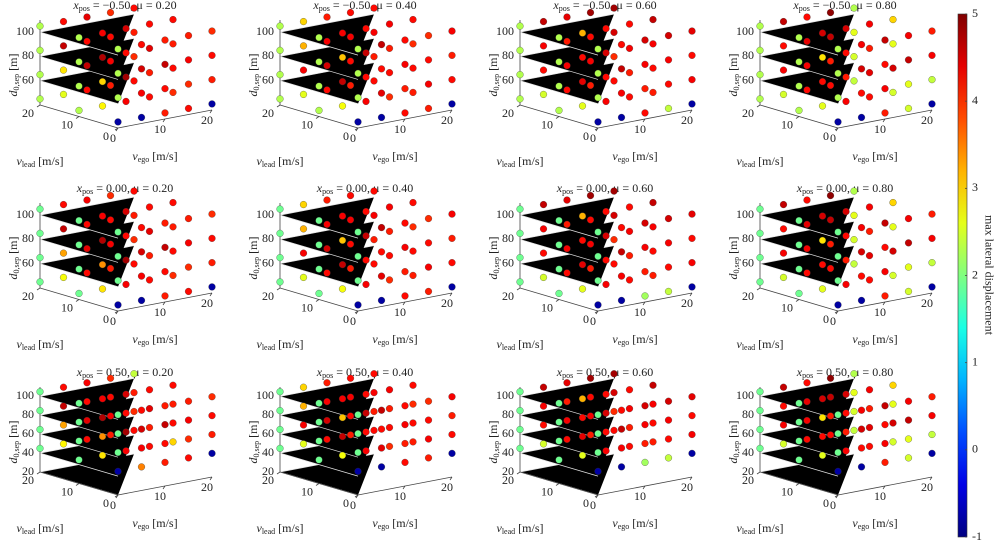 This screenshot has width=997, height=548. What do you see at coordinates (113, 505) in the screenshot?
I see `x-tick-label: 0` at bounding box center [113, 505].